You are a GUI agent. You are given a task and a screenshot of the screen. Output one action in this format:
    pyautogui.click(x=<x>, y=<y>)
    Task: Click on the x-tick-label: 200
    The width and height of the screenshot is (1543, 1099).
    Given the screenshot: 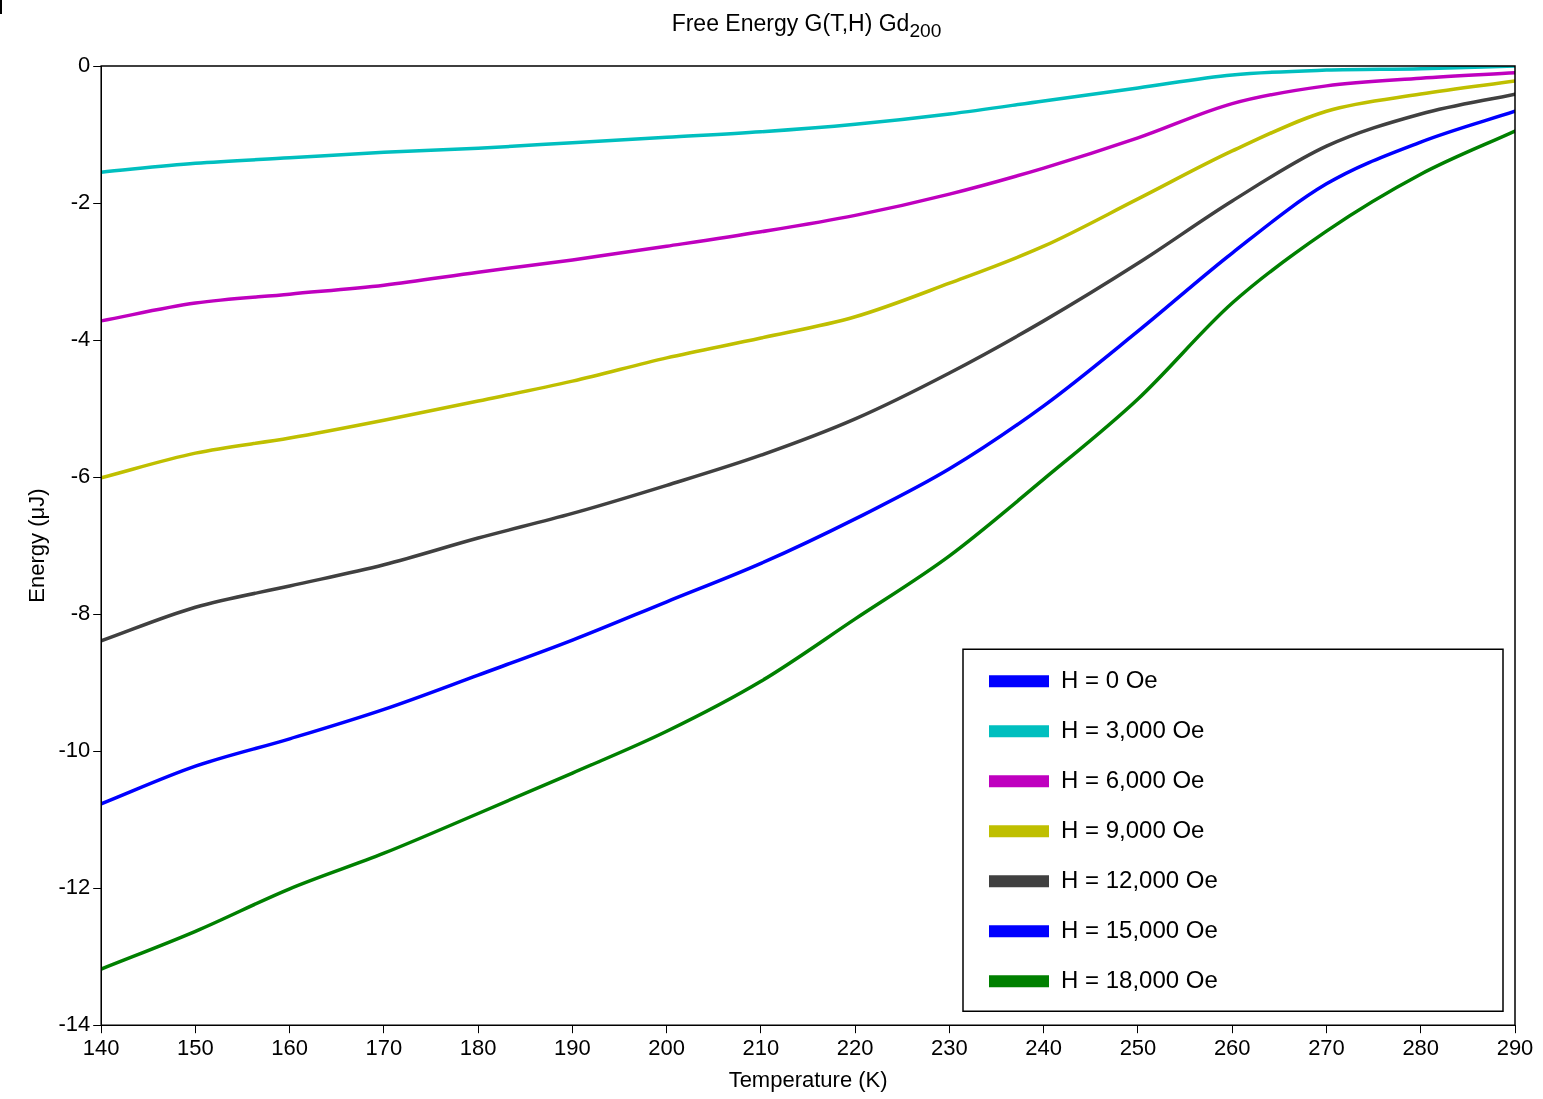 What is the action you would take?
    pyautogui.click(x=667, y=1048)
    